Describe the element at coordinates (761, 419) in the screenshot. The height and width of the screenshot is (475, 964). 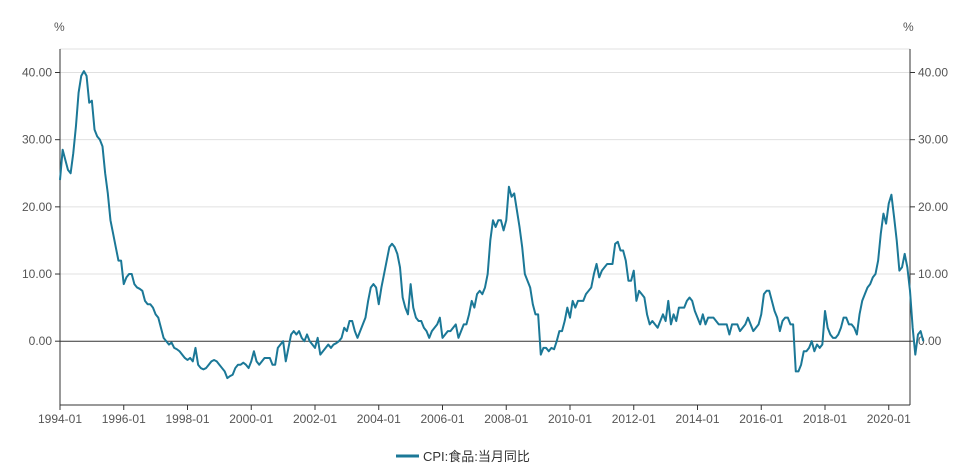
I see `x-tick-label: 2016-01` at that location.